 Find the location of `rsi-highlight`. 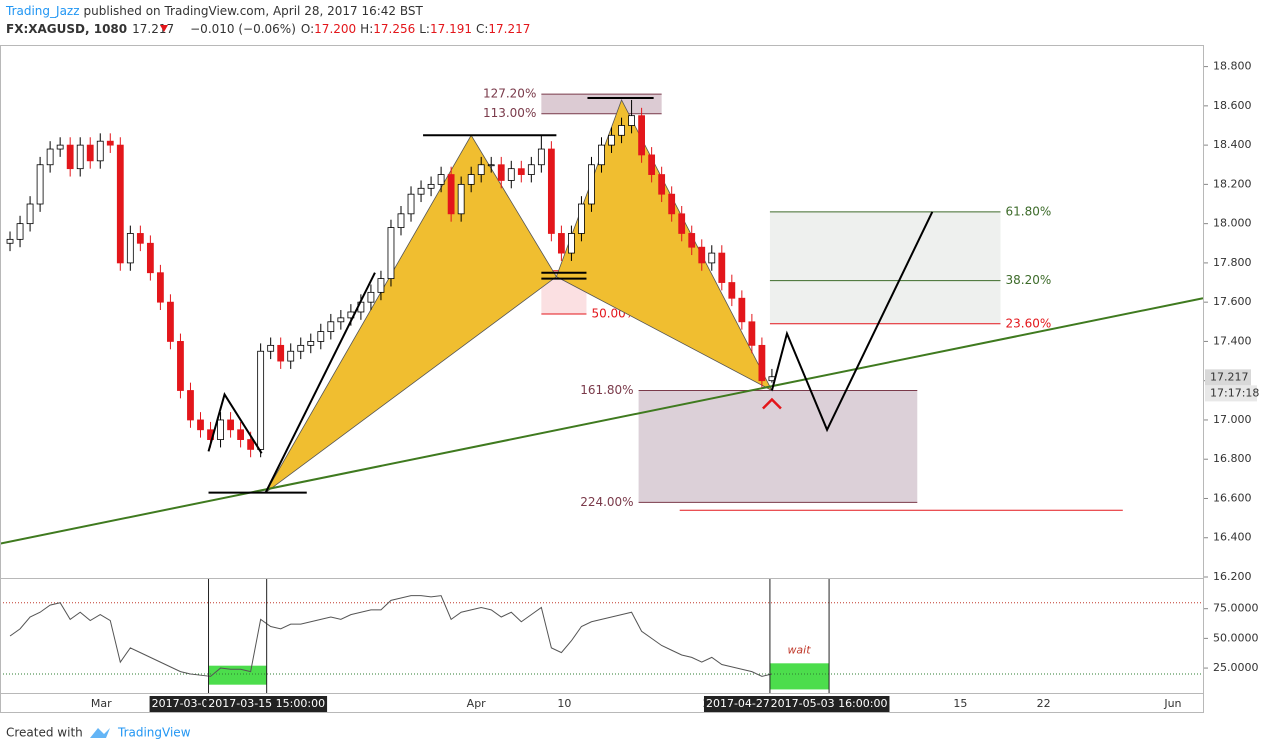

rsi-highlight is located at coordinates (799, 676).